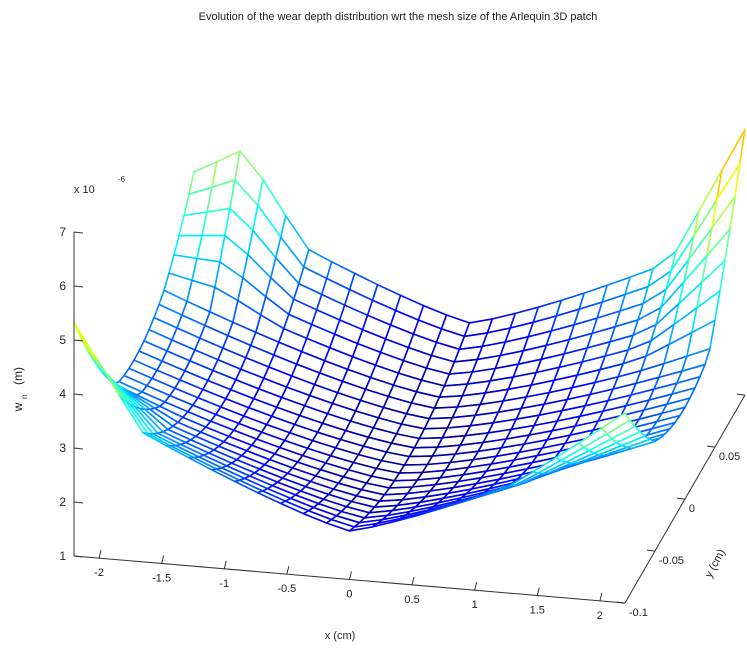 The height and width of the screenshot is (658, 747). I want to click on z-tick-label: 4, so click(62, 394).